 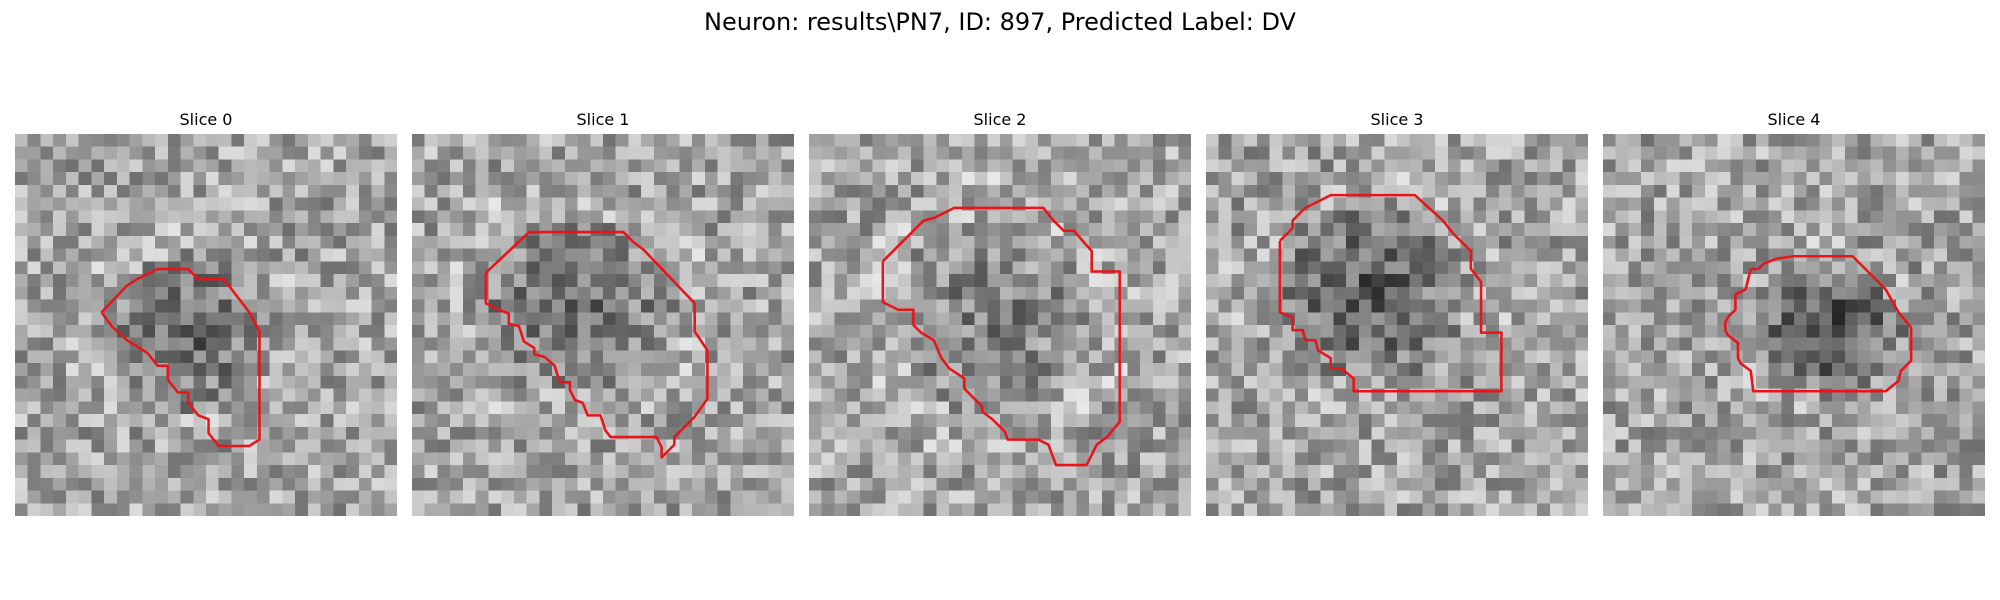 I want to click on slice-panel-0: Slice 0, so click(x=206, y=312).